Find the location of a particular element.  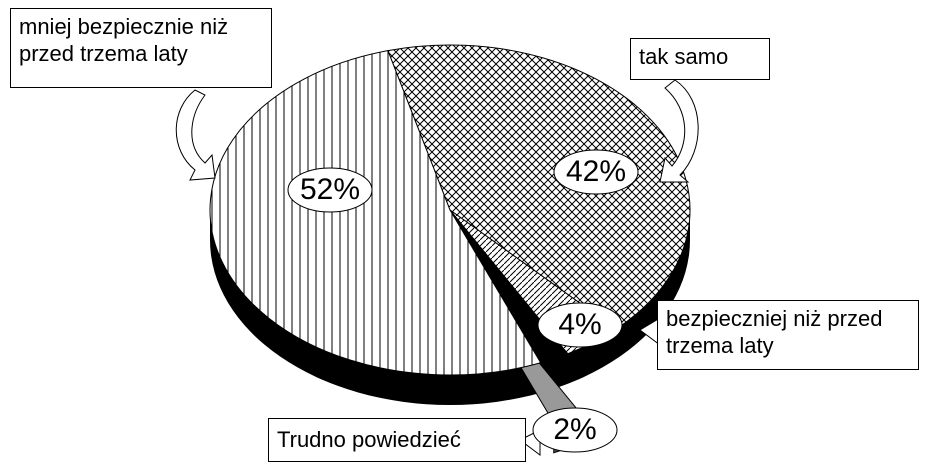

category-label: bezpieczniej niż przed trzema laty is located at coordinates (788, 335).